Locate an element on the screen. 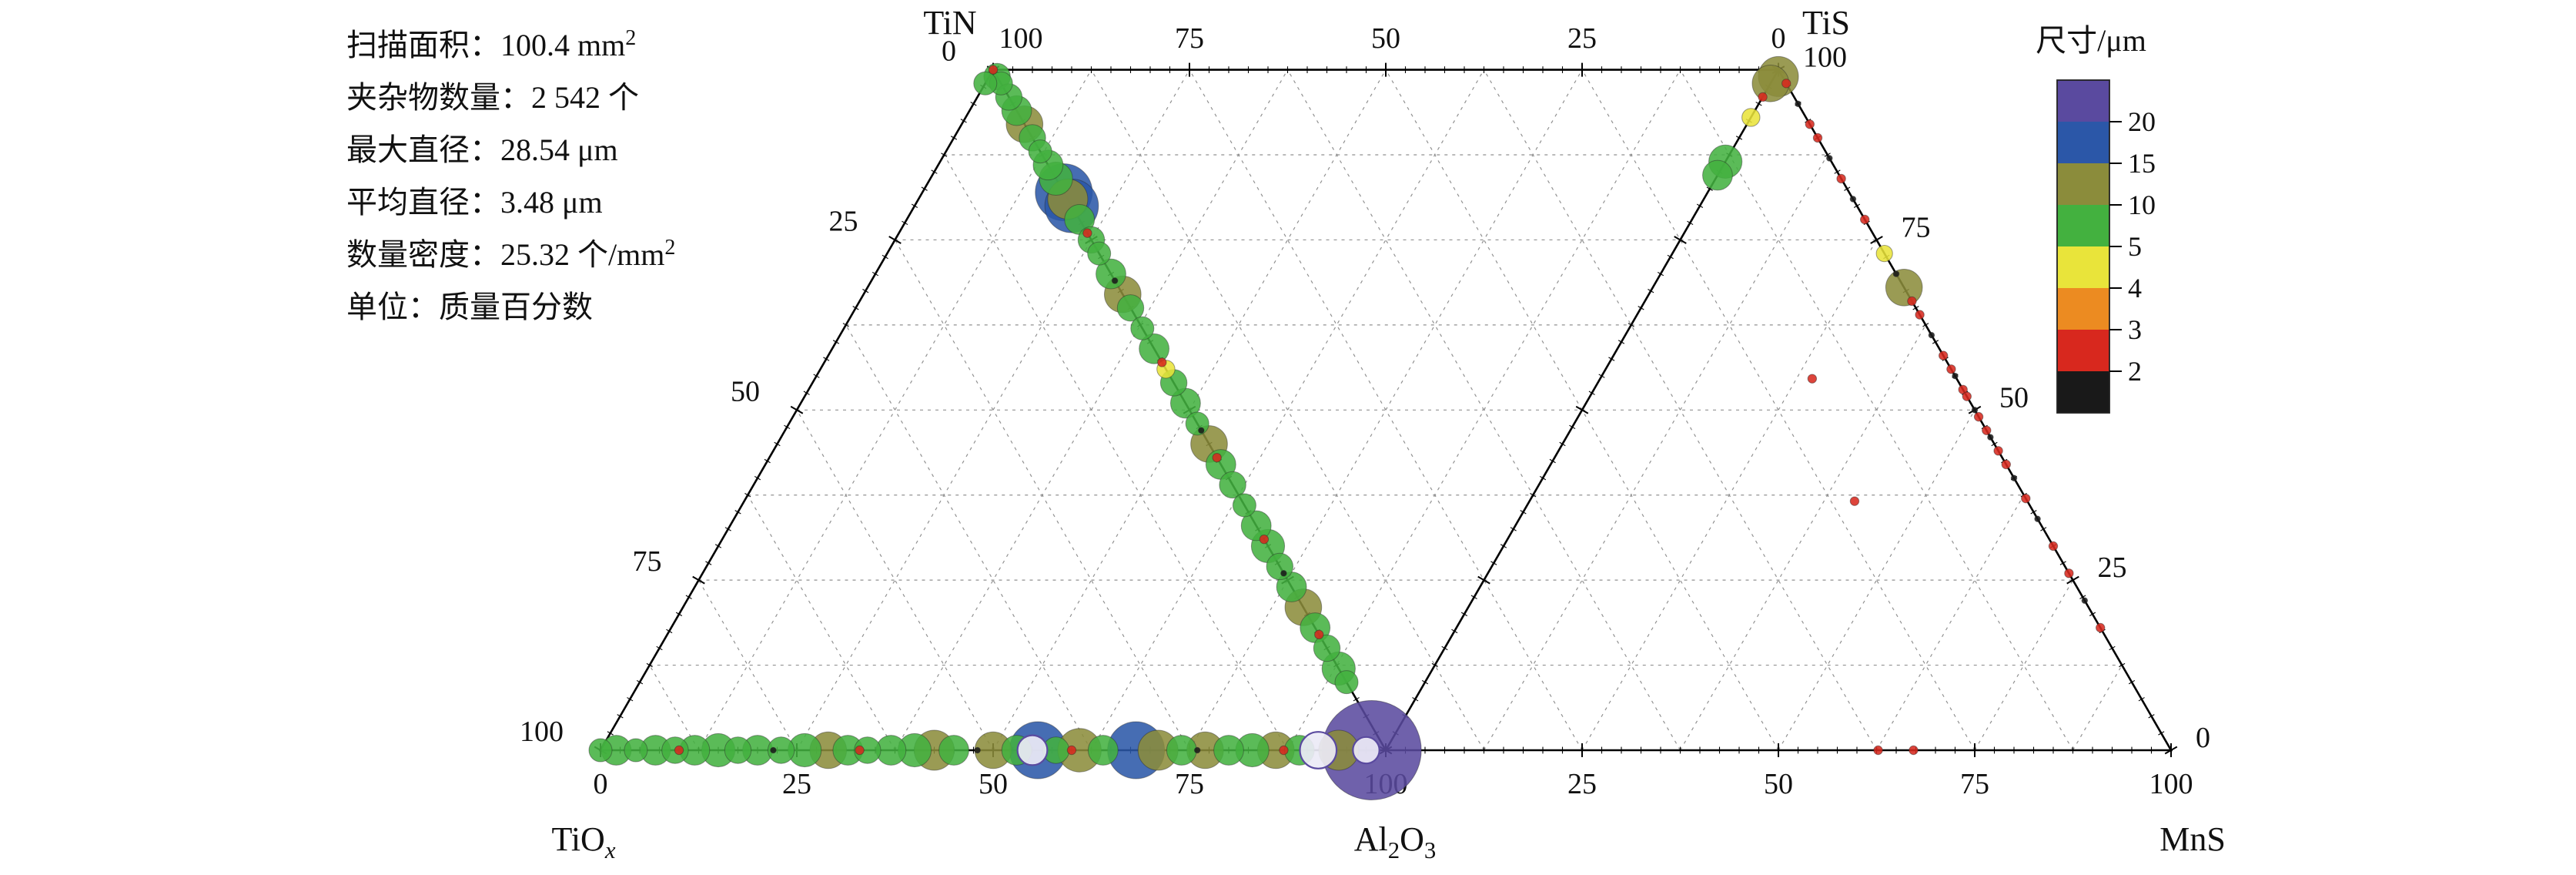 This screenshot has width=2576, height=875. corner-label-mns: MnS is located at coordinates (2192, 839).